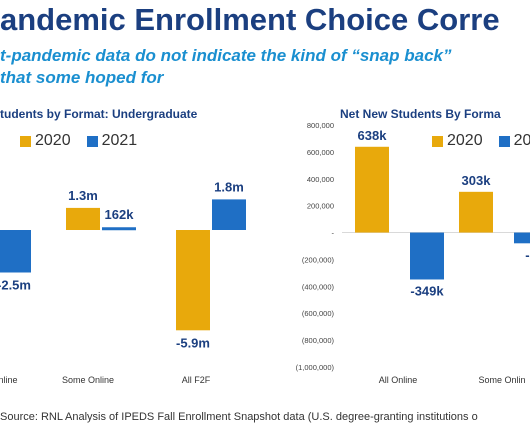 Image resolution: width=530 pixels, height=443 pixels. What do you see at coordinates (53, 140) in the screenshot?
I see `legend-label-2020: 2020` at bounding box center [53, 140].